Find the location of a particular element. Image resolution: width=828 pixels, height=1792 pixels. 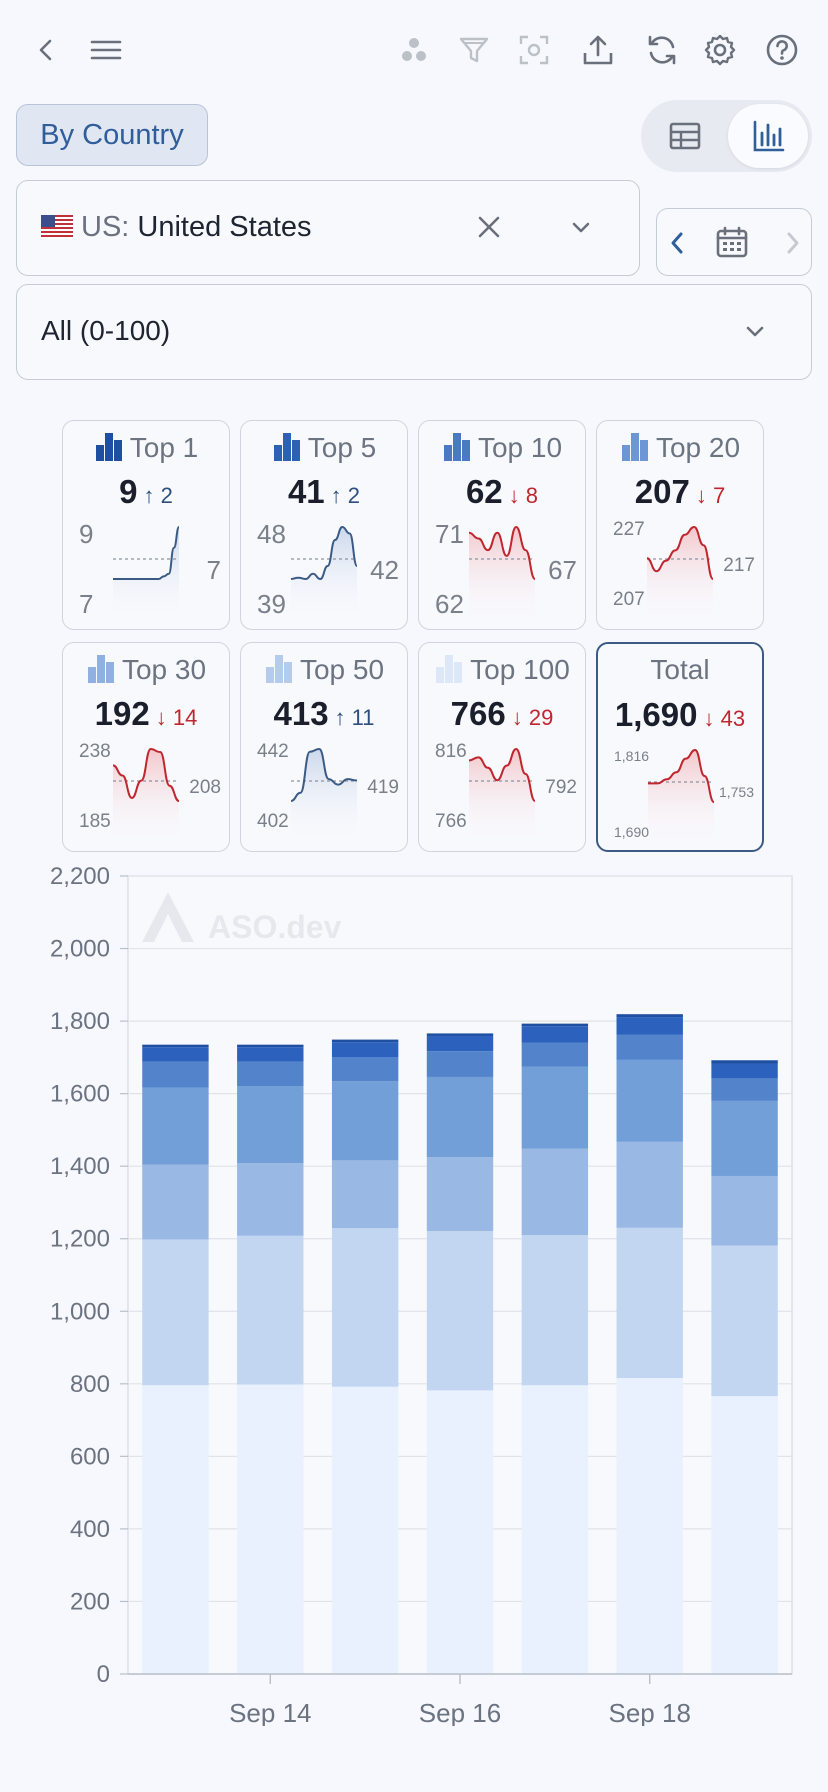

filter-icon is located at coordinates (474, 50).